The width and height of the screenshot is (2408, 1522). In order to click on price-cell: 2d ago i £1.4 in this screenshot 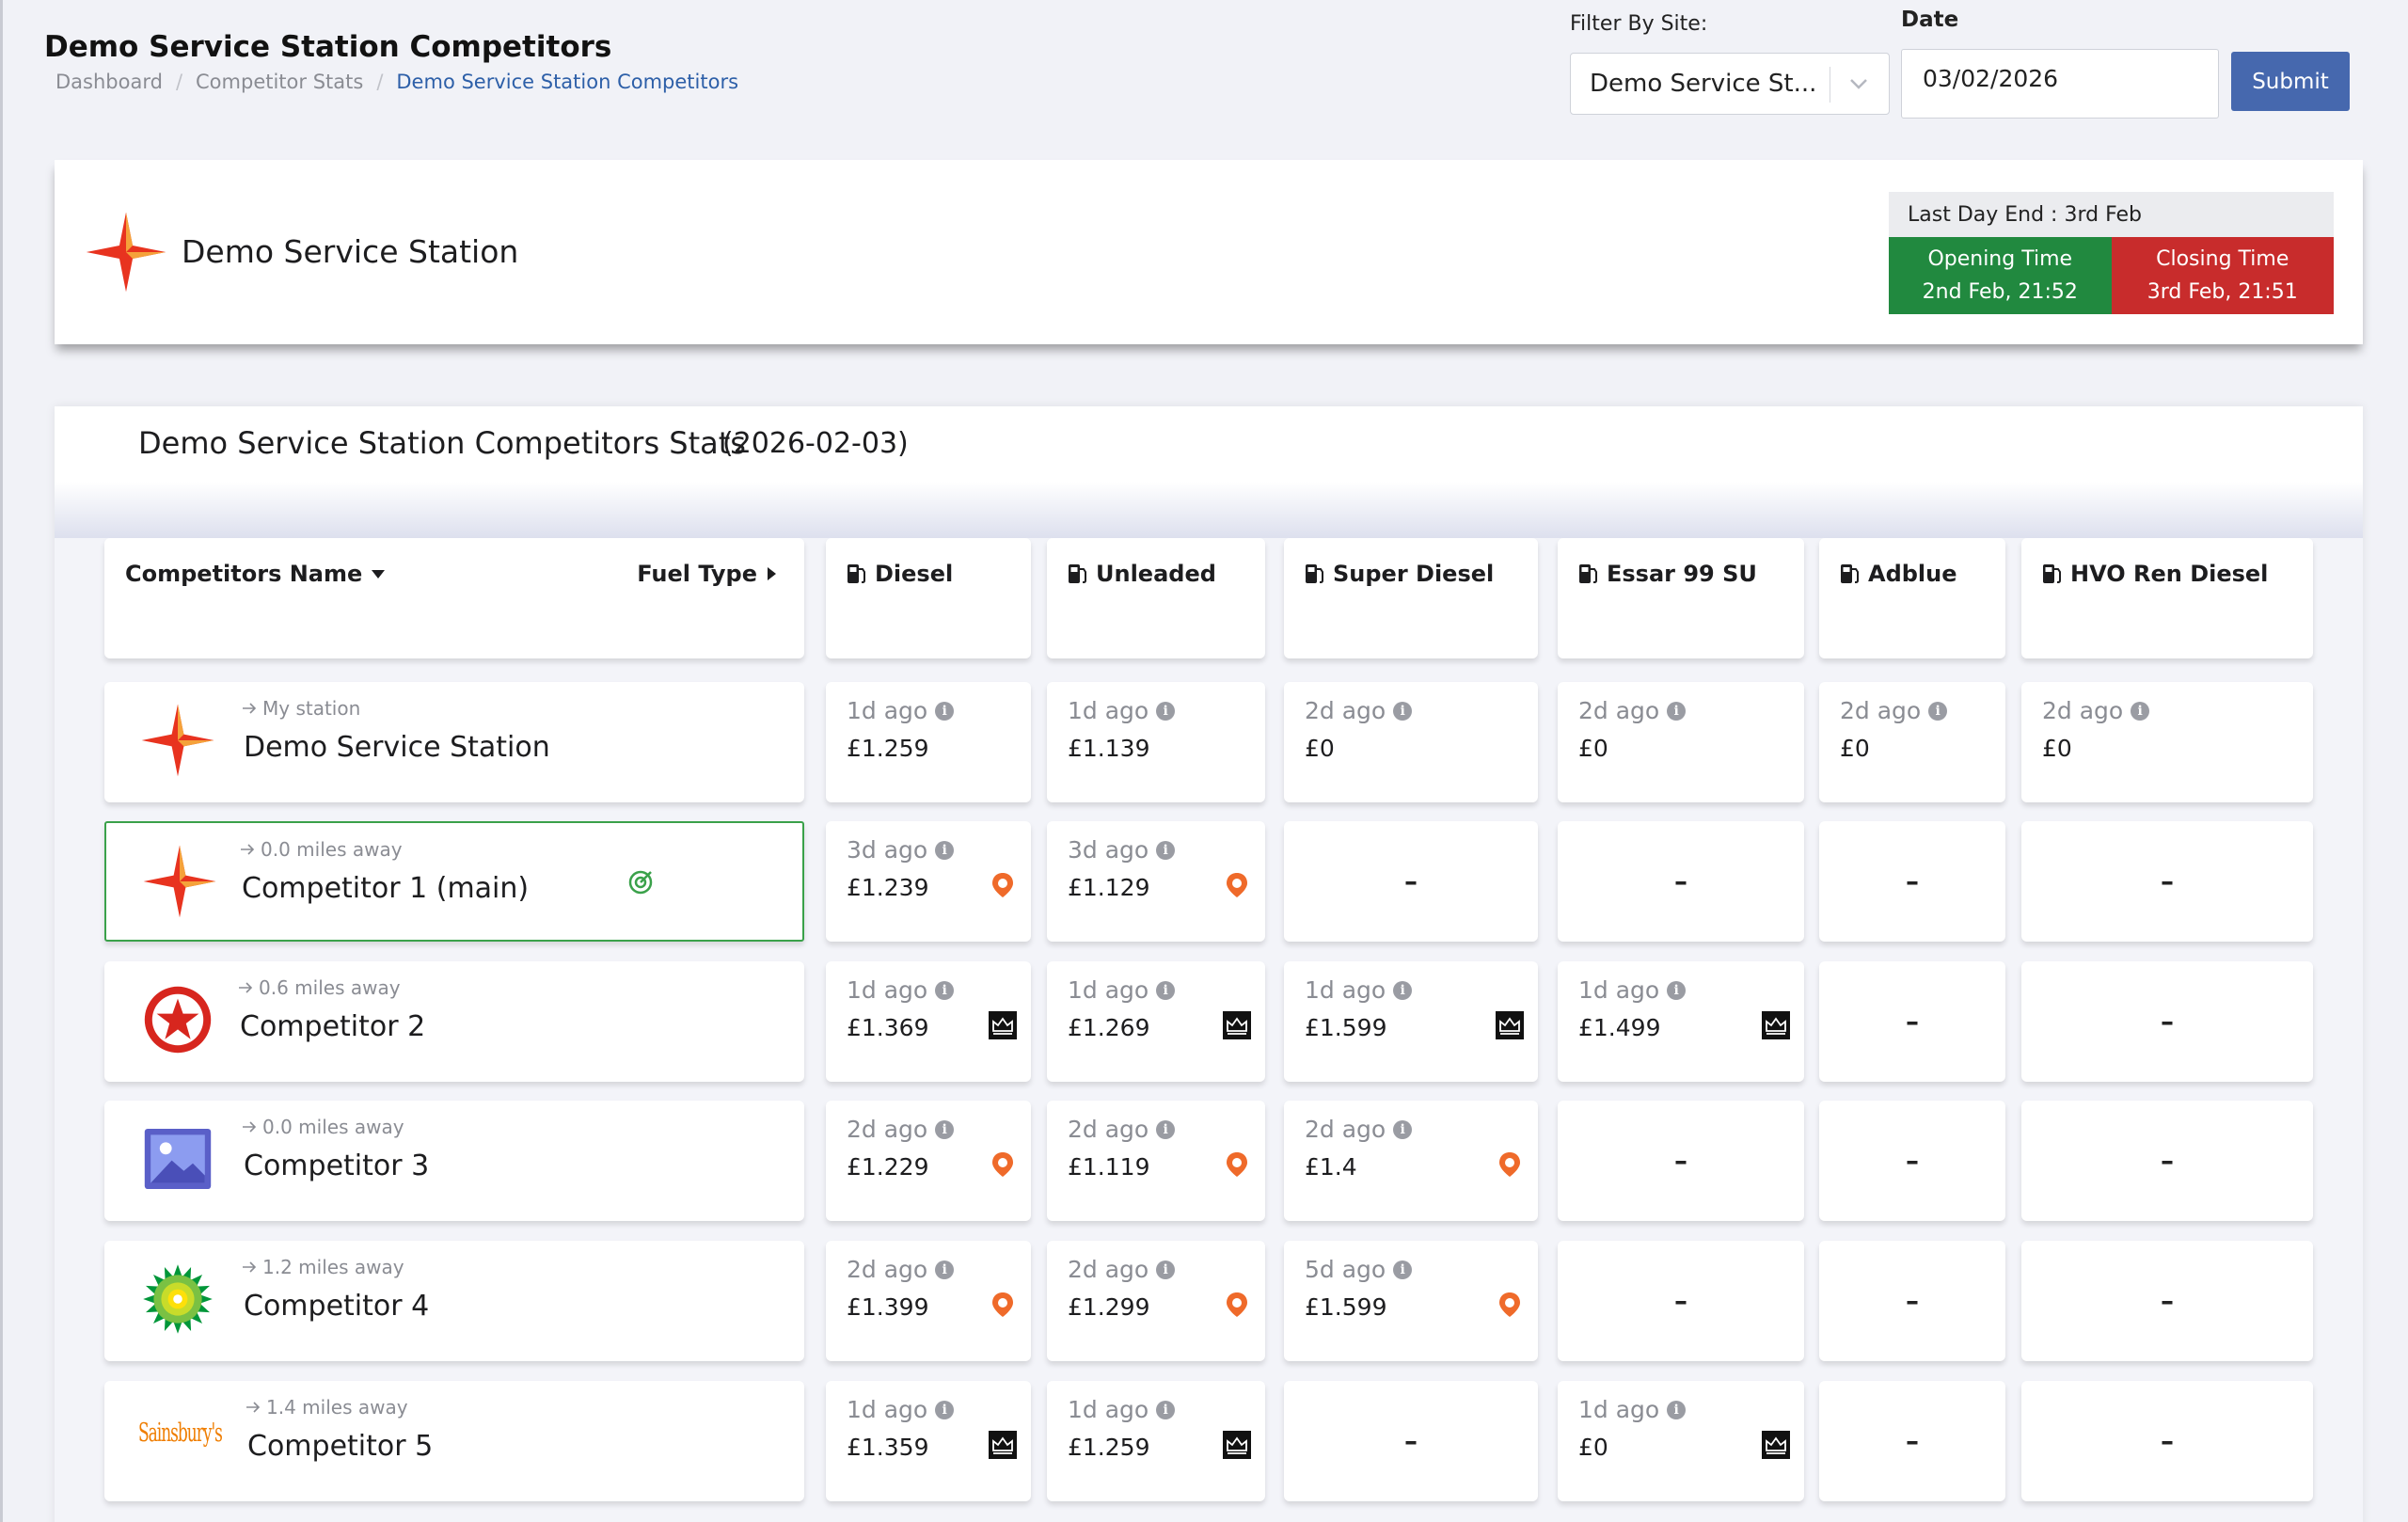, I will do `click(1411, 1161)`.